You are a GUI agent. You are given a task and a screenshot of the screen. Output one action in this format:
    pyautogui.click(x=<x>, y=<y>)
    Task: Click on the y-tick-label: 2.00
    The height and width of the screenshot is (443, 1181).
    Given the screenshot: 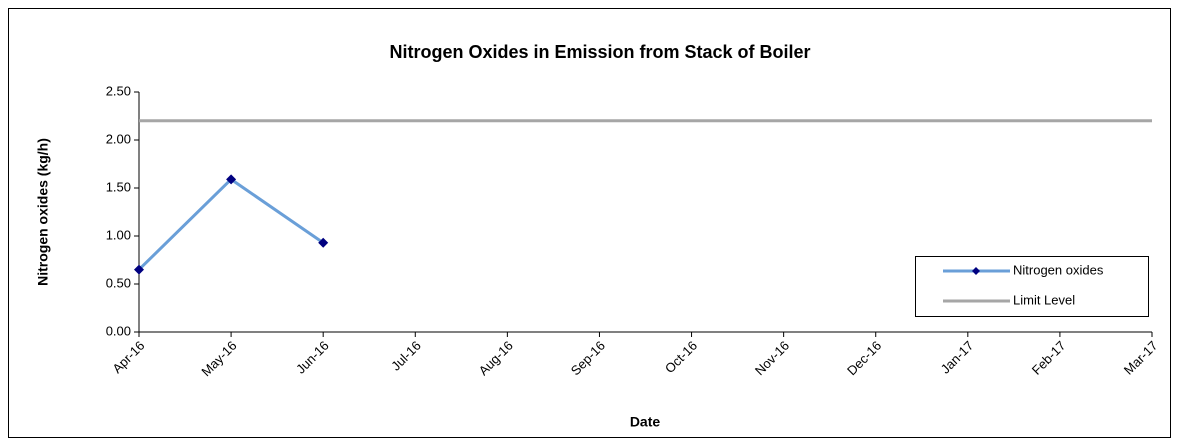 What is the action you would take?
    pyautogui.click(x=118, y=138)
    